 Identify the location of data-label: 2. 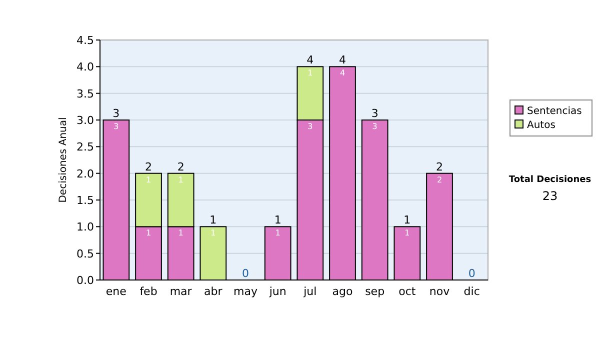
(439, 179).